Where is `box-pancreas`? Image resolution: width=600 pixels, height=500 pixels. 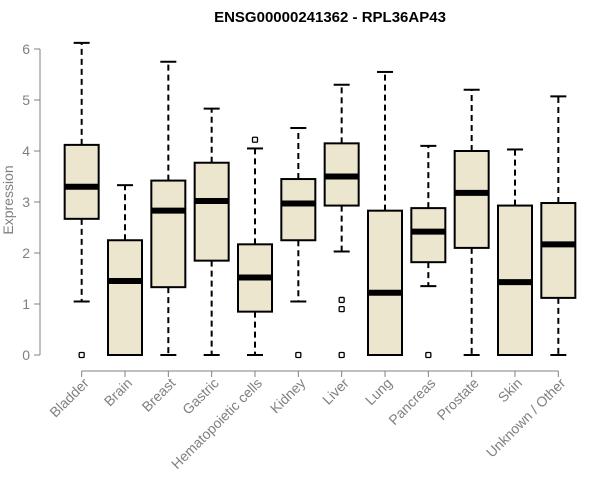
box-pancreas is located at coordinates (428, 251).